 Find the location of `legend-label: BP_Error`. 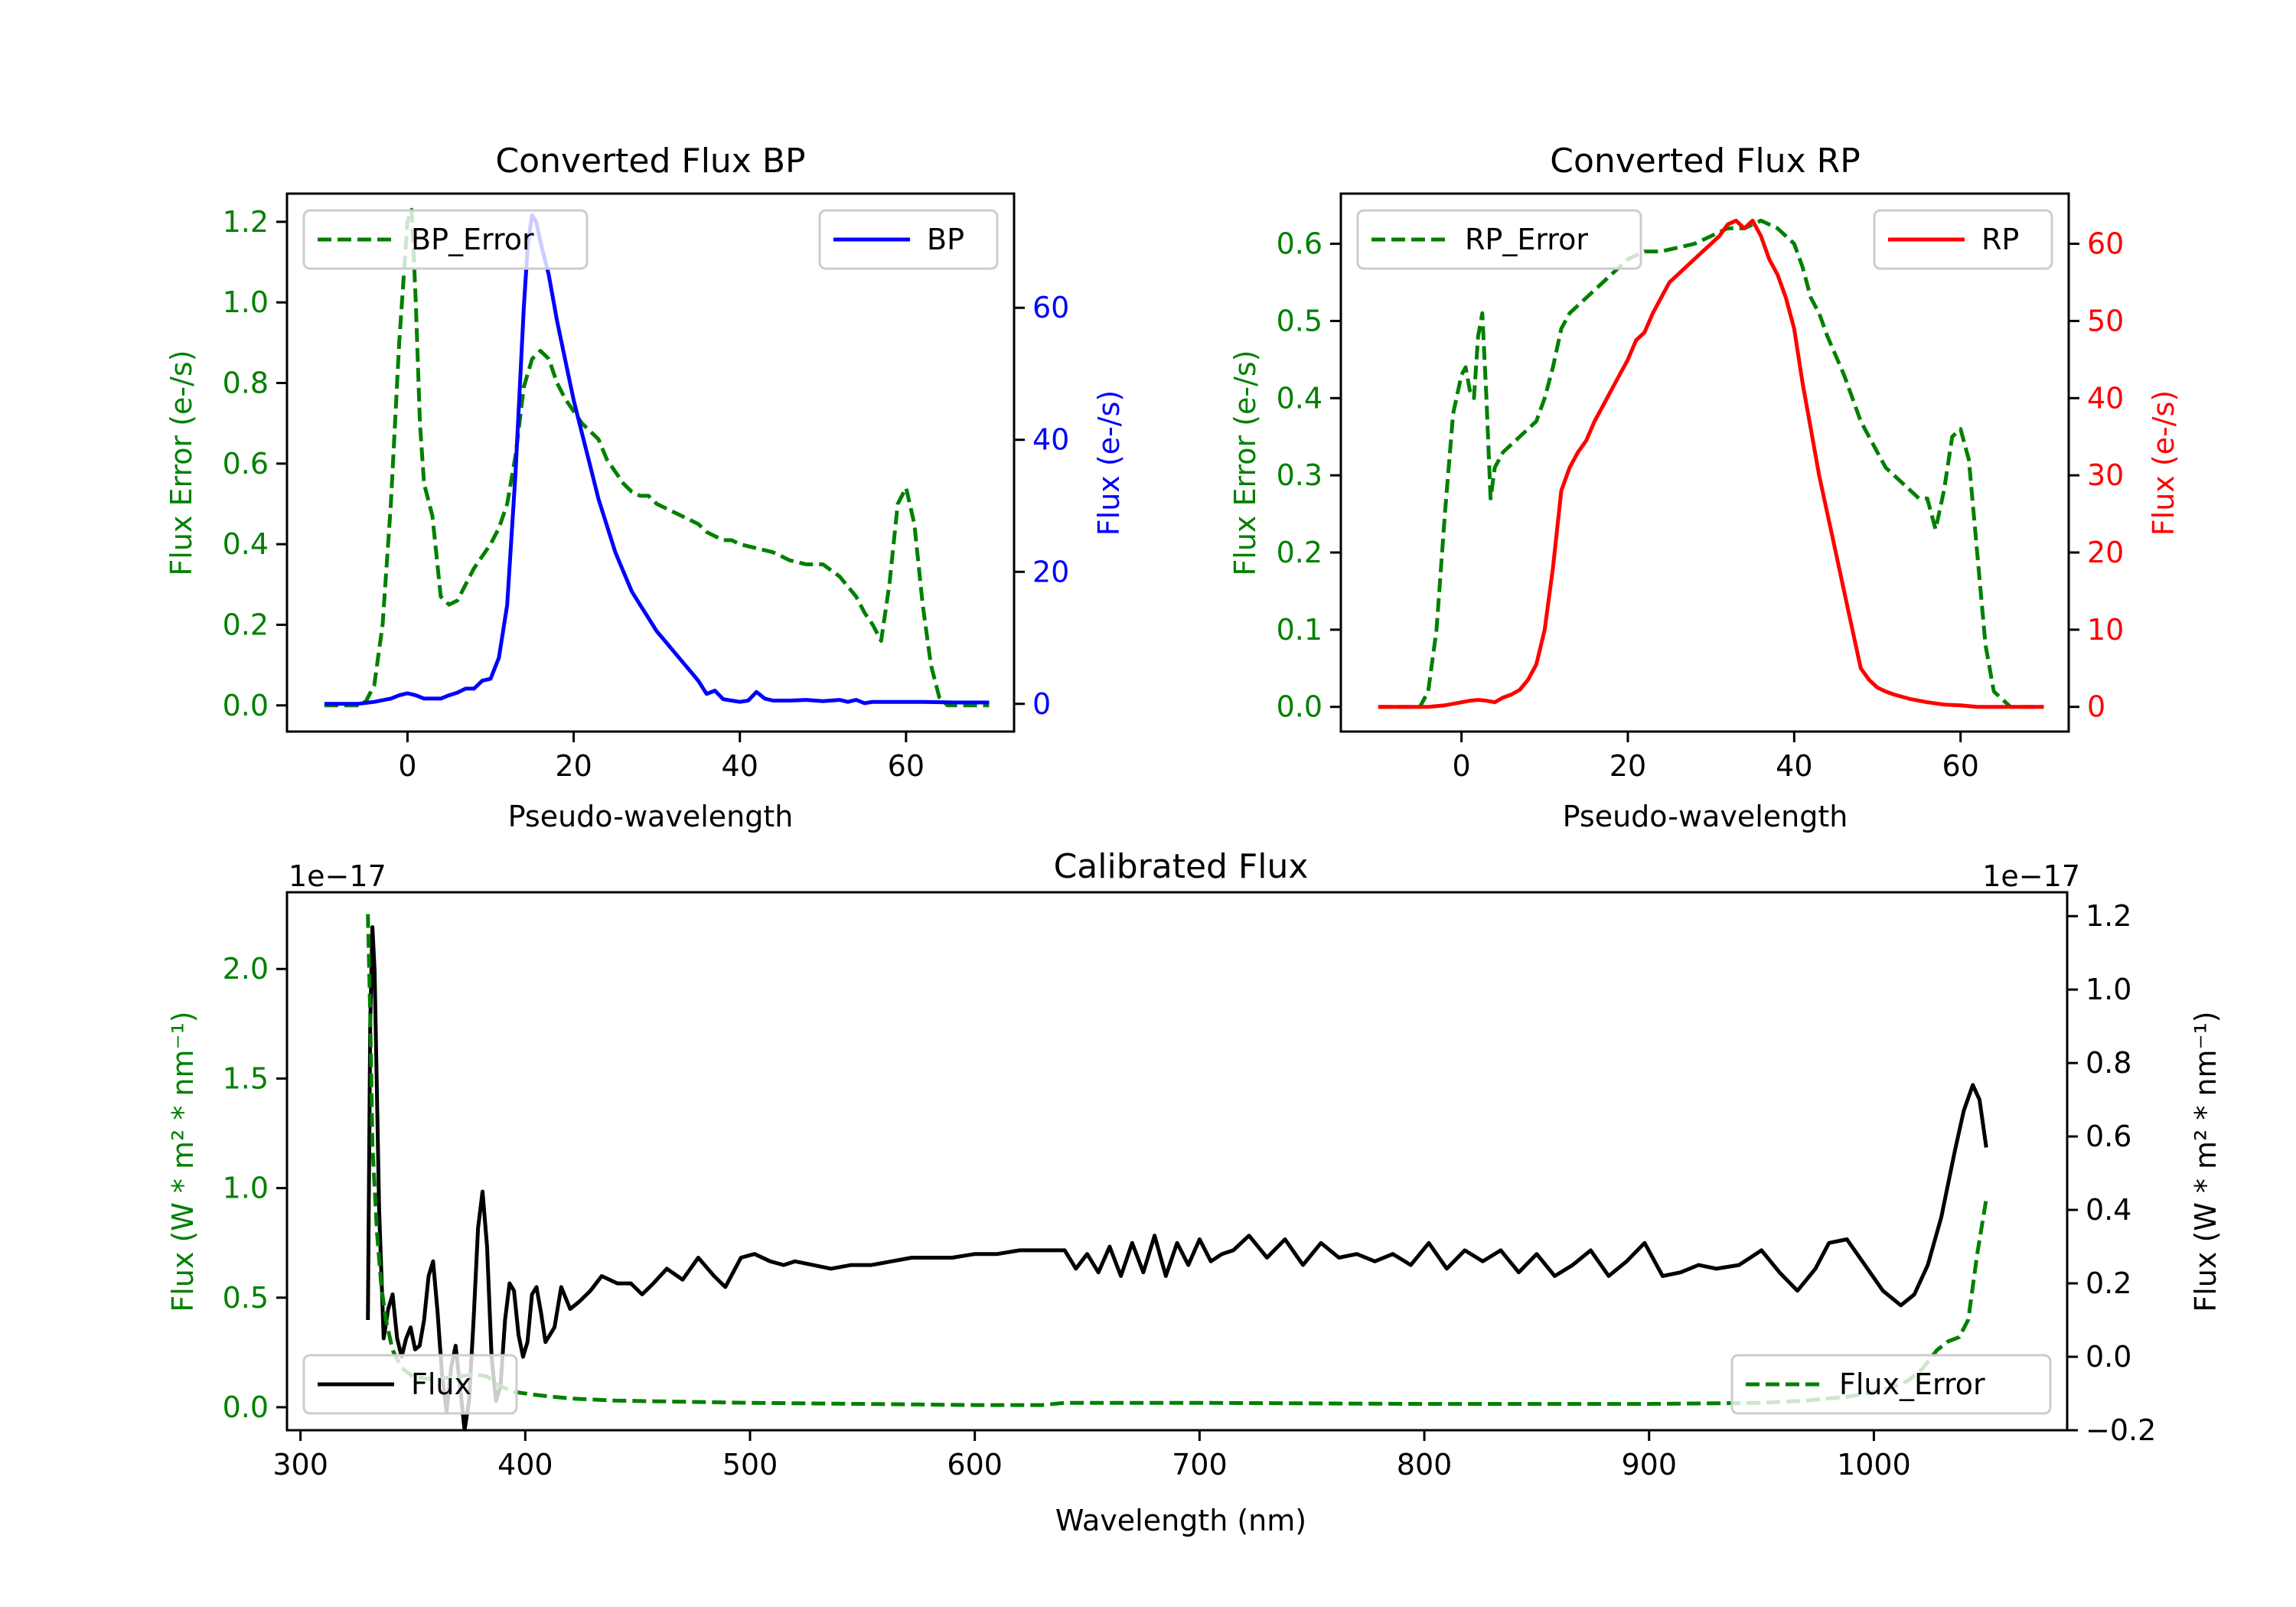

legend-label: BP_Error is located at coordinates (472, 239).